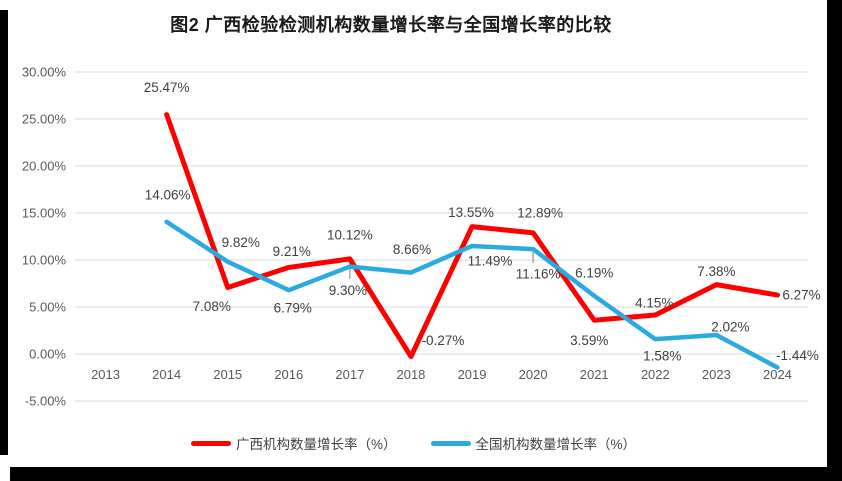 The image size is (842, 481). What do you see at coordinates (47, 354) in the screenshot?
I see `y-tick-label: 0.00%` at bounding box center [47, 354].